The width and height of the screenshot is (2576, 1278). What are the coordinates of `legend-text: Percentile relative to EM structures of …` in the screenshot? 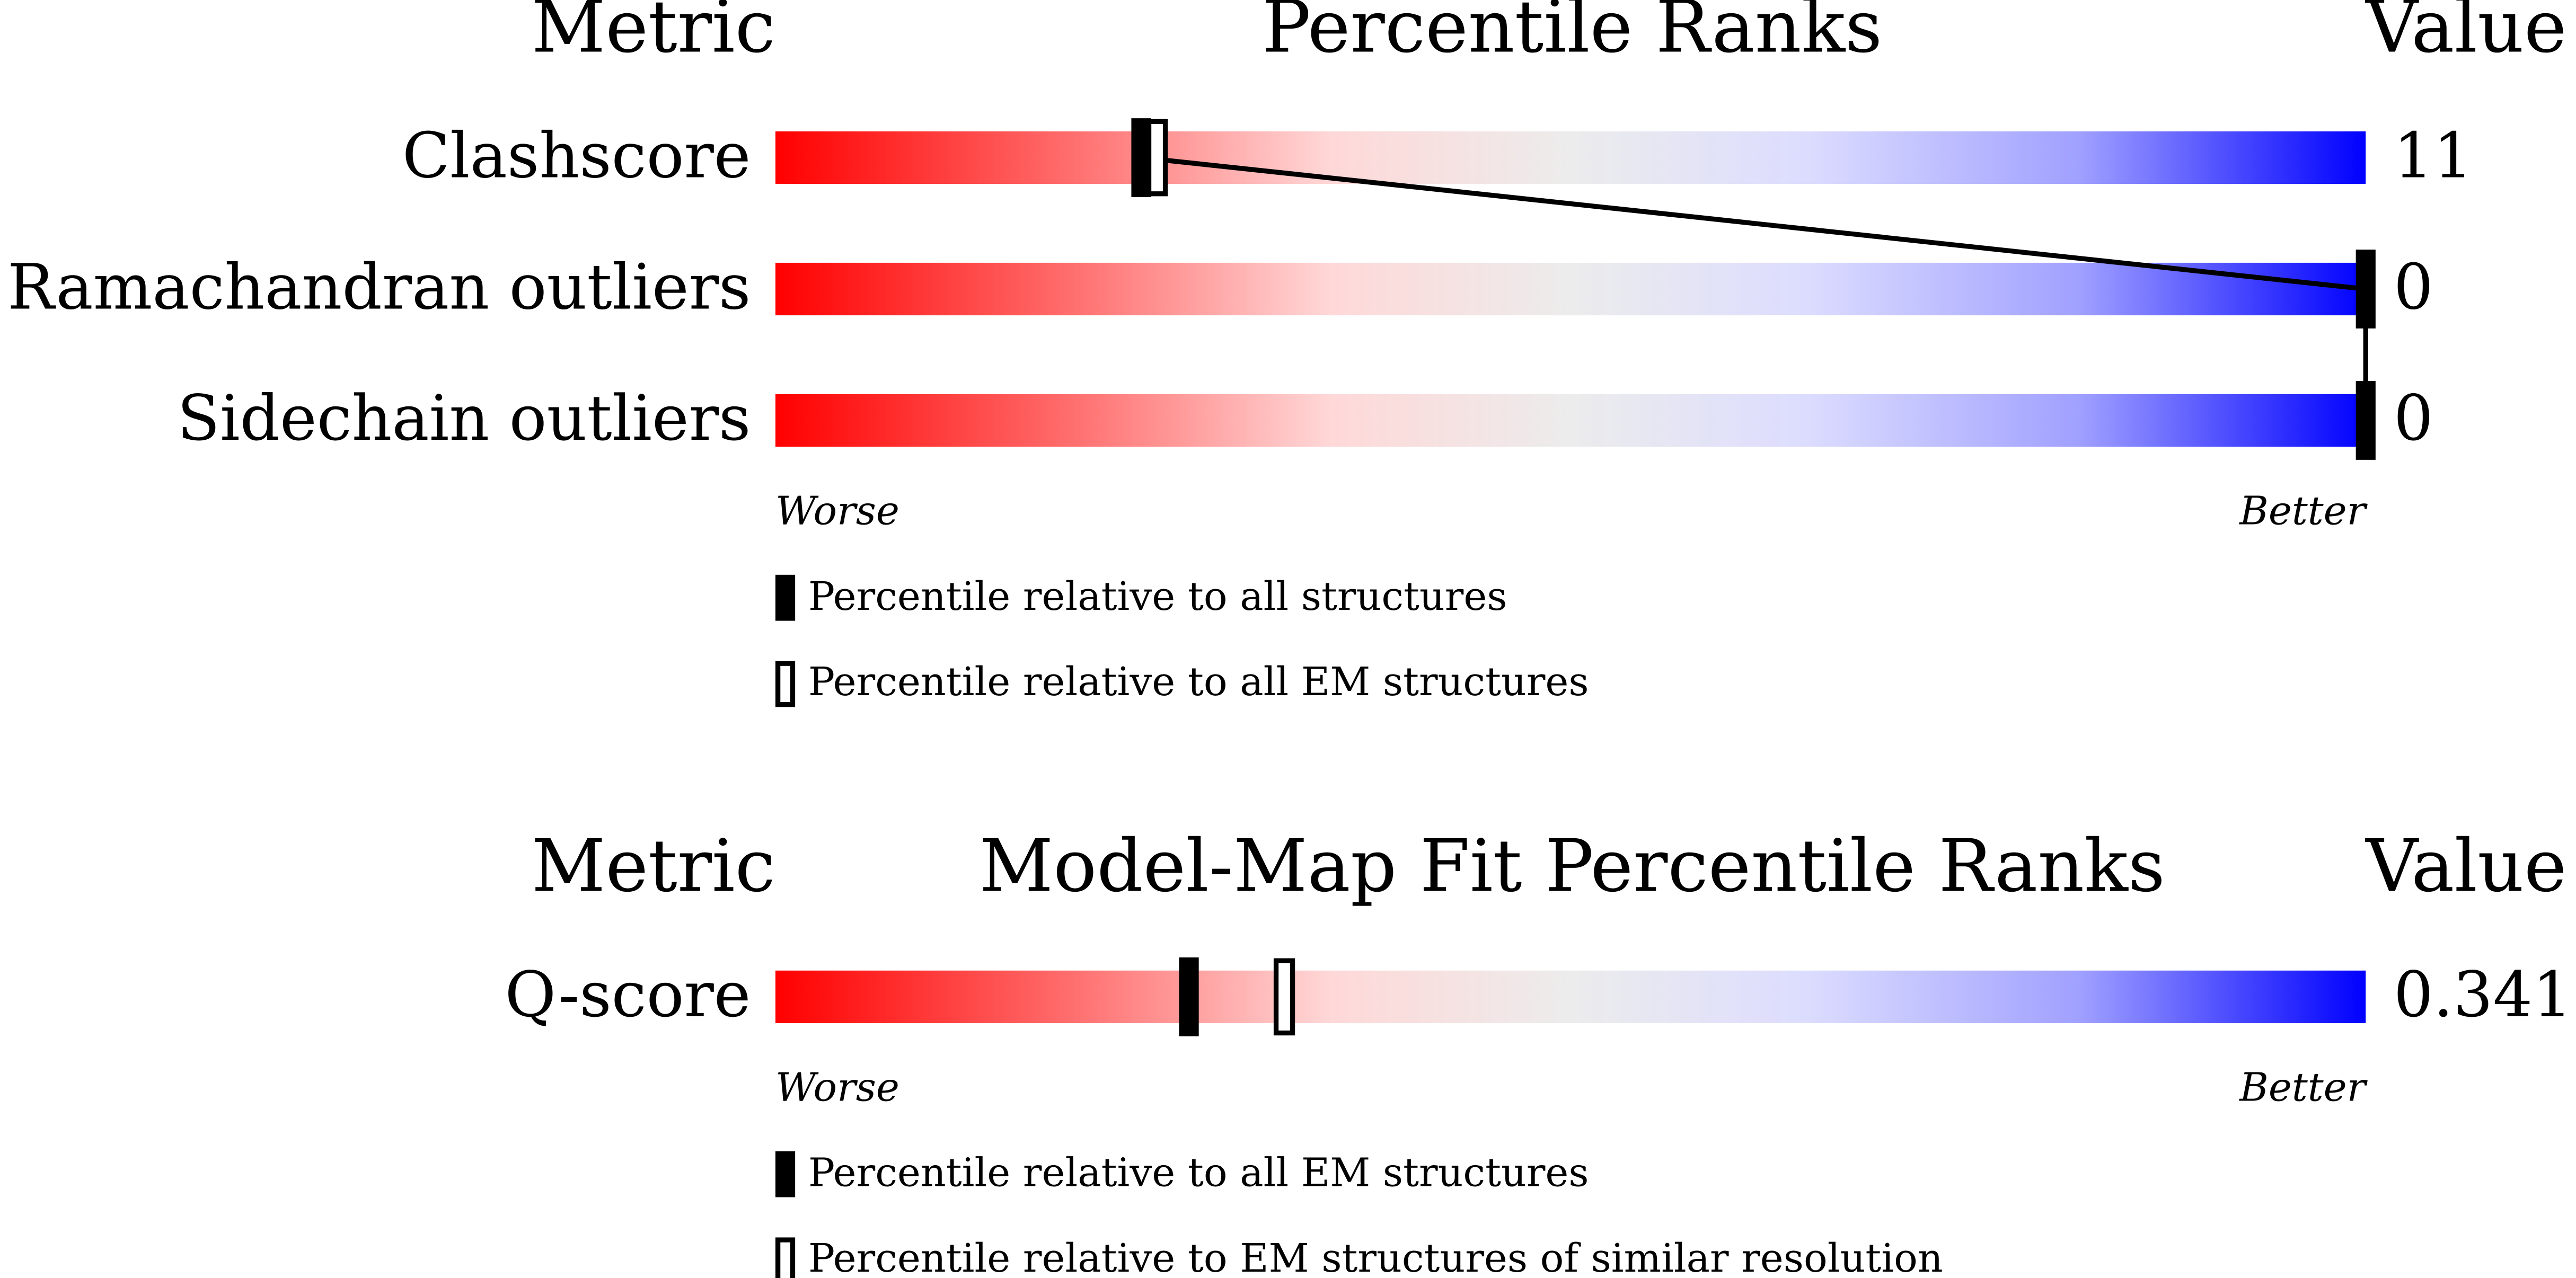 It's located at (1375, 1256).